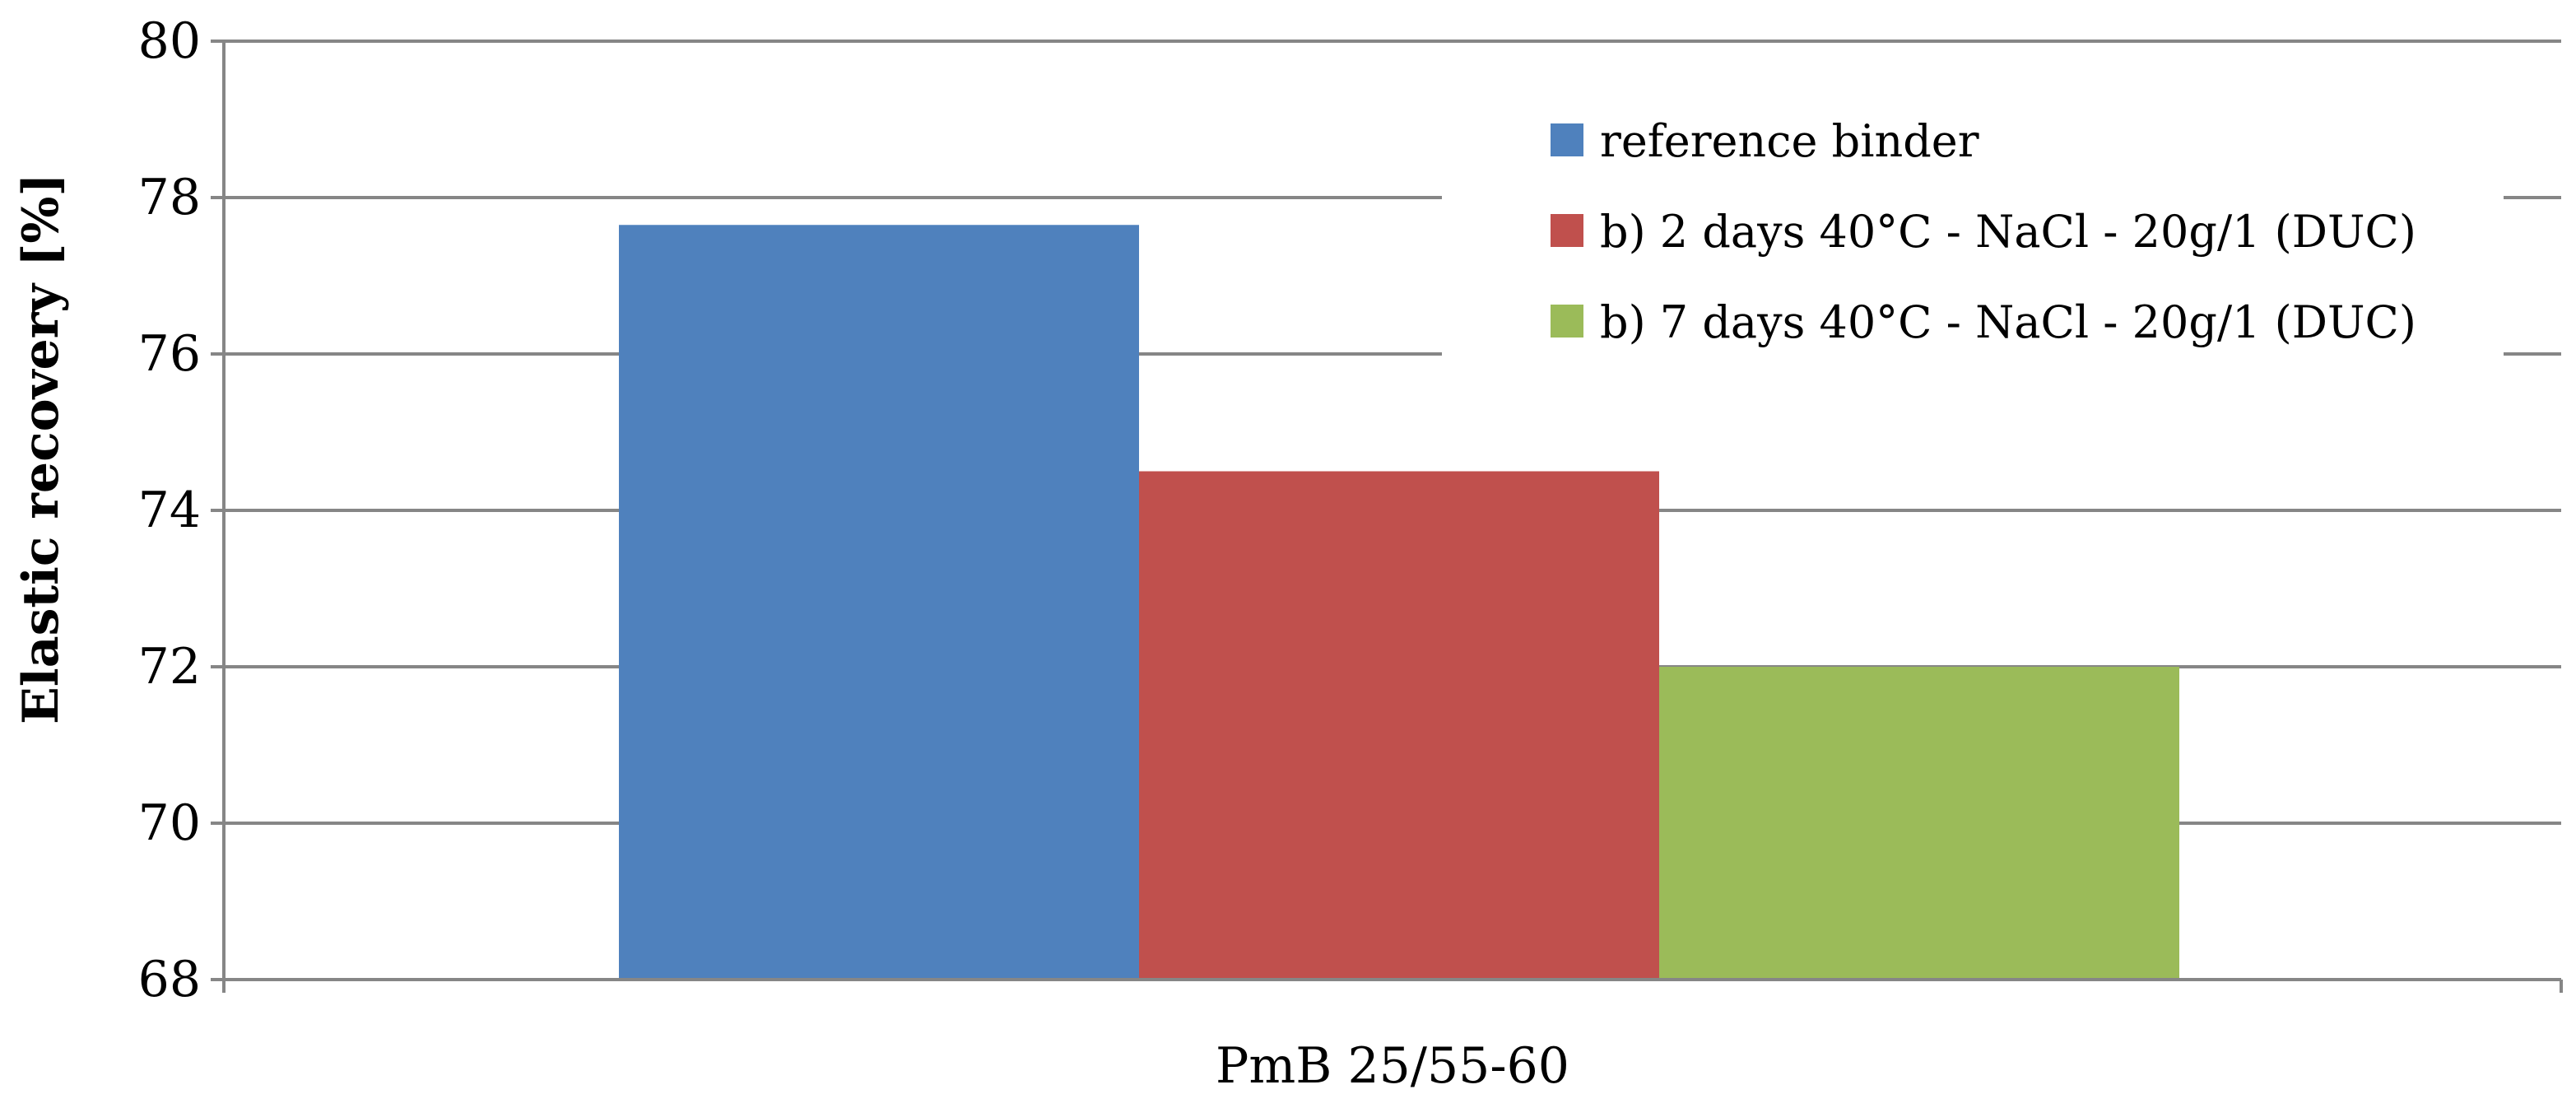 Image resolution: width=2576 pixels, height=1108 pixels. What do you see at coordinates (169, 979) in the screenshot?
I see `y-tick-label: 68` at bounding box center [169, 979].